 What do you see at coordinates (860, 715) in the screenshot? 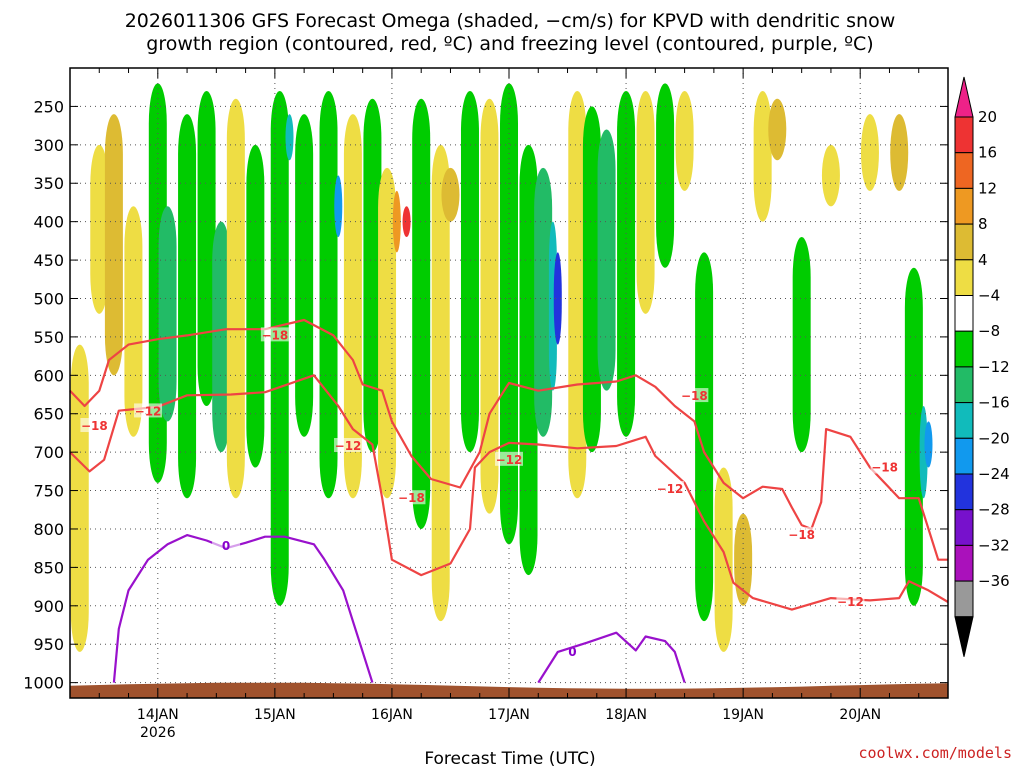
I see `x-tick-label-6: 20JAN` at bounding box center [860, 715].